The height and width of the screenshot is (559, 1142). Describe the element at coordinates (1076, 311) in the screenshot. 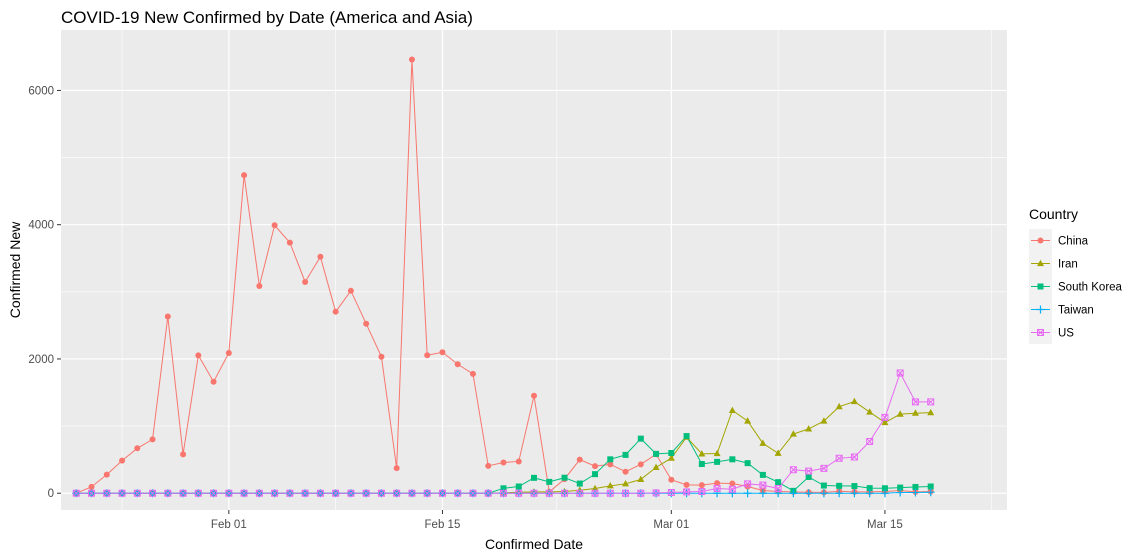

I see `legend-label-taiwan: Taiwan` at that location.